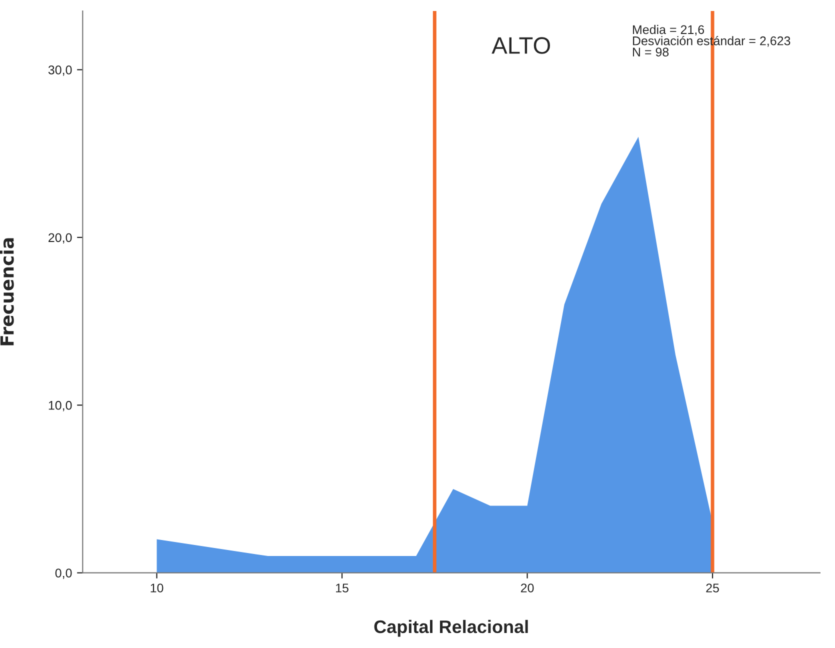  Describe the element at coordinates (712, 588) in the screenshot. I see `x-tick-label: 25` at that location.